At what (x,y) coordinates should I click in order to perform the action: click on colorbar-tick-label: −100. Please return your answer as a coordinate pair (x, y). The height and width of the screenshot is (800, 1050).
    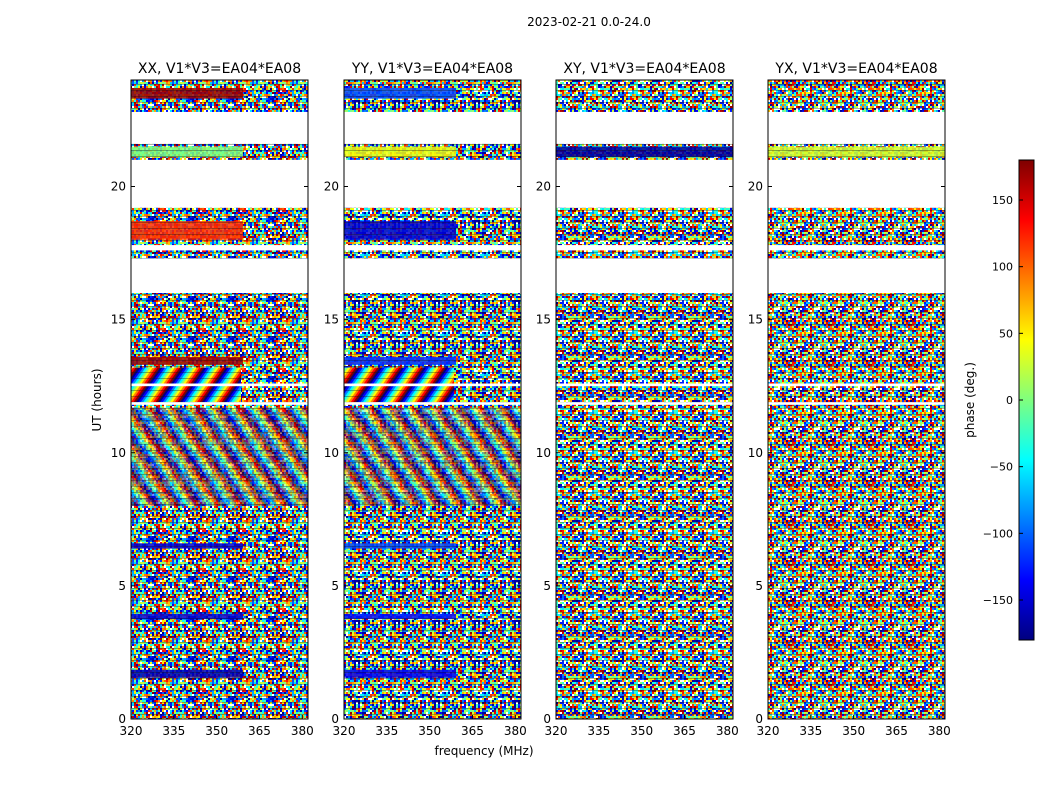
    Looking at the image, I should click on (998, 533).